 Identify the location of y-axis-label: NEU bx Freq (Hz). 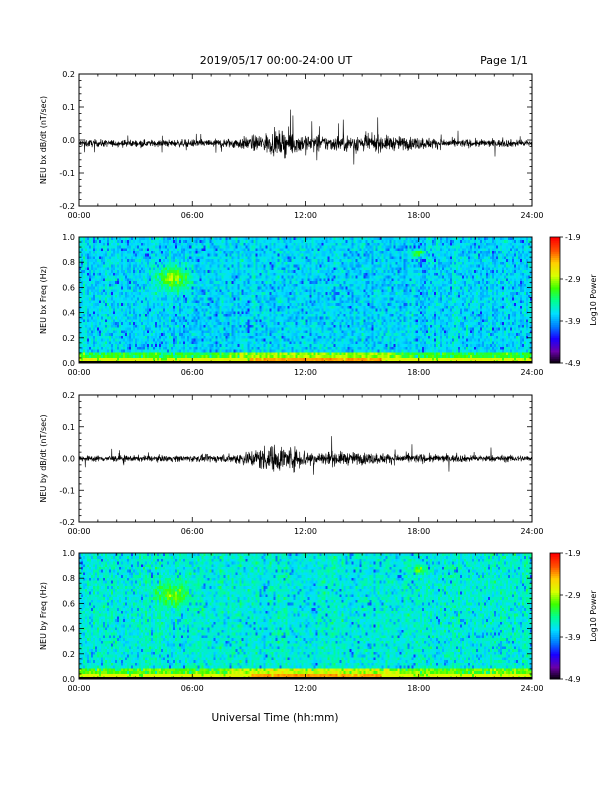
(43, 300).